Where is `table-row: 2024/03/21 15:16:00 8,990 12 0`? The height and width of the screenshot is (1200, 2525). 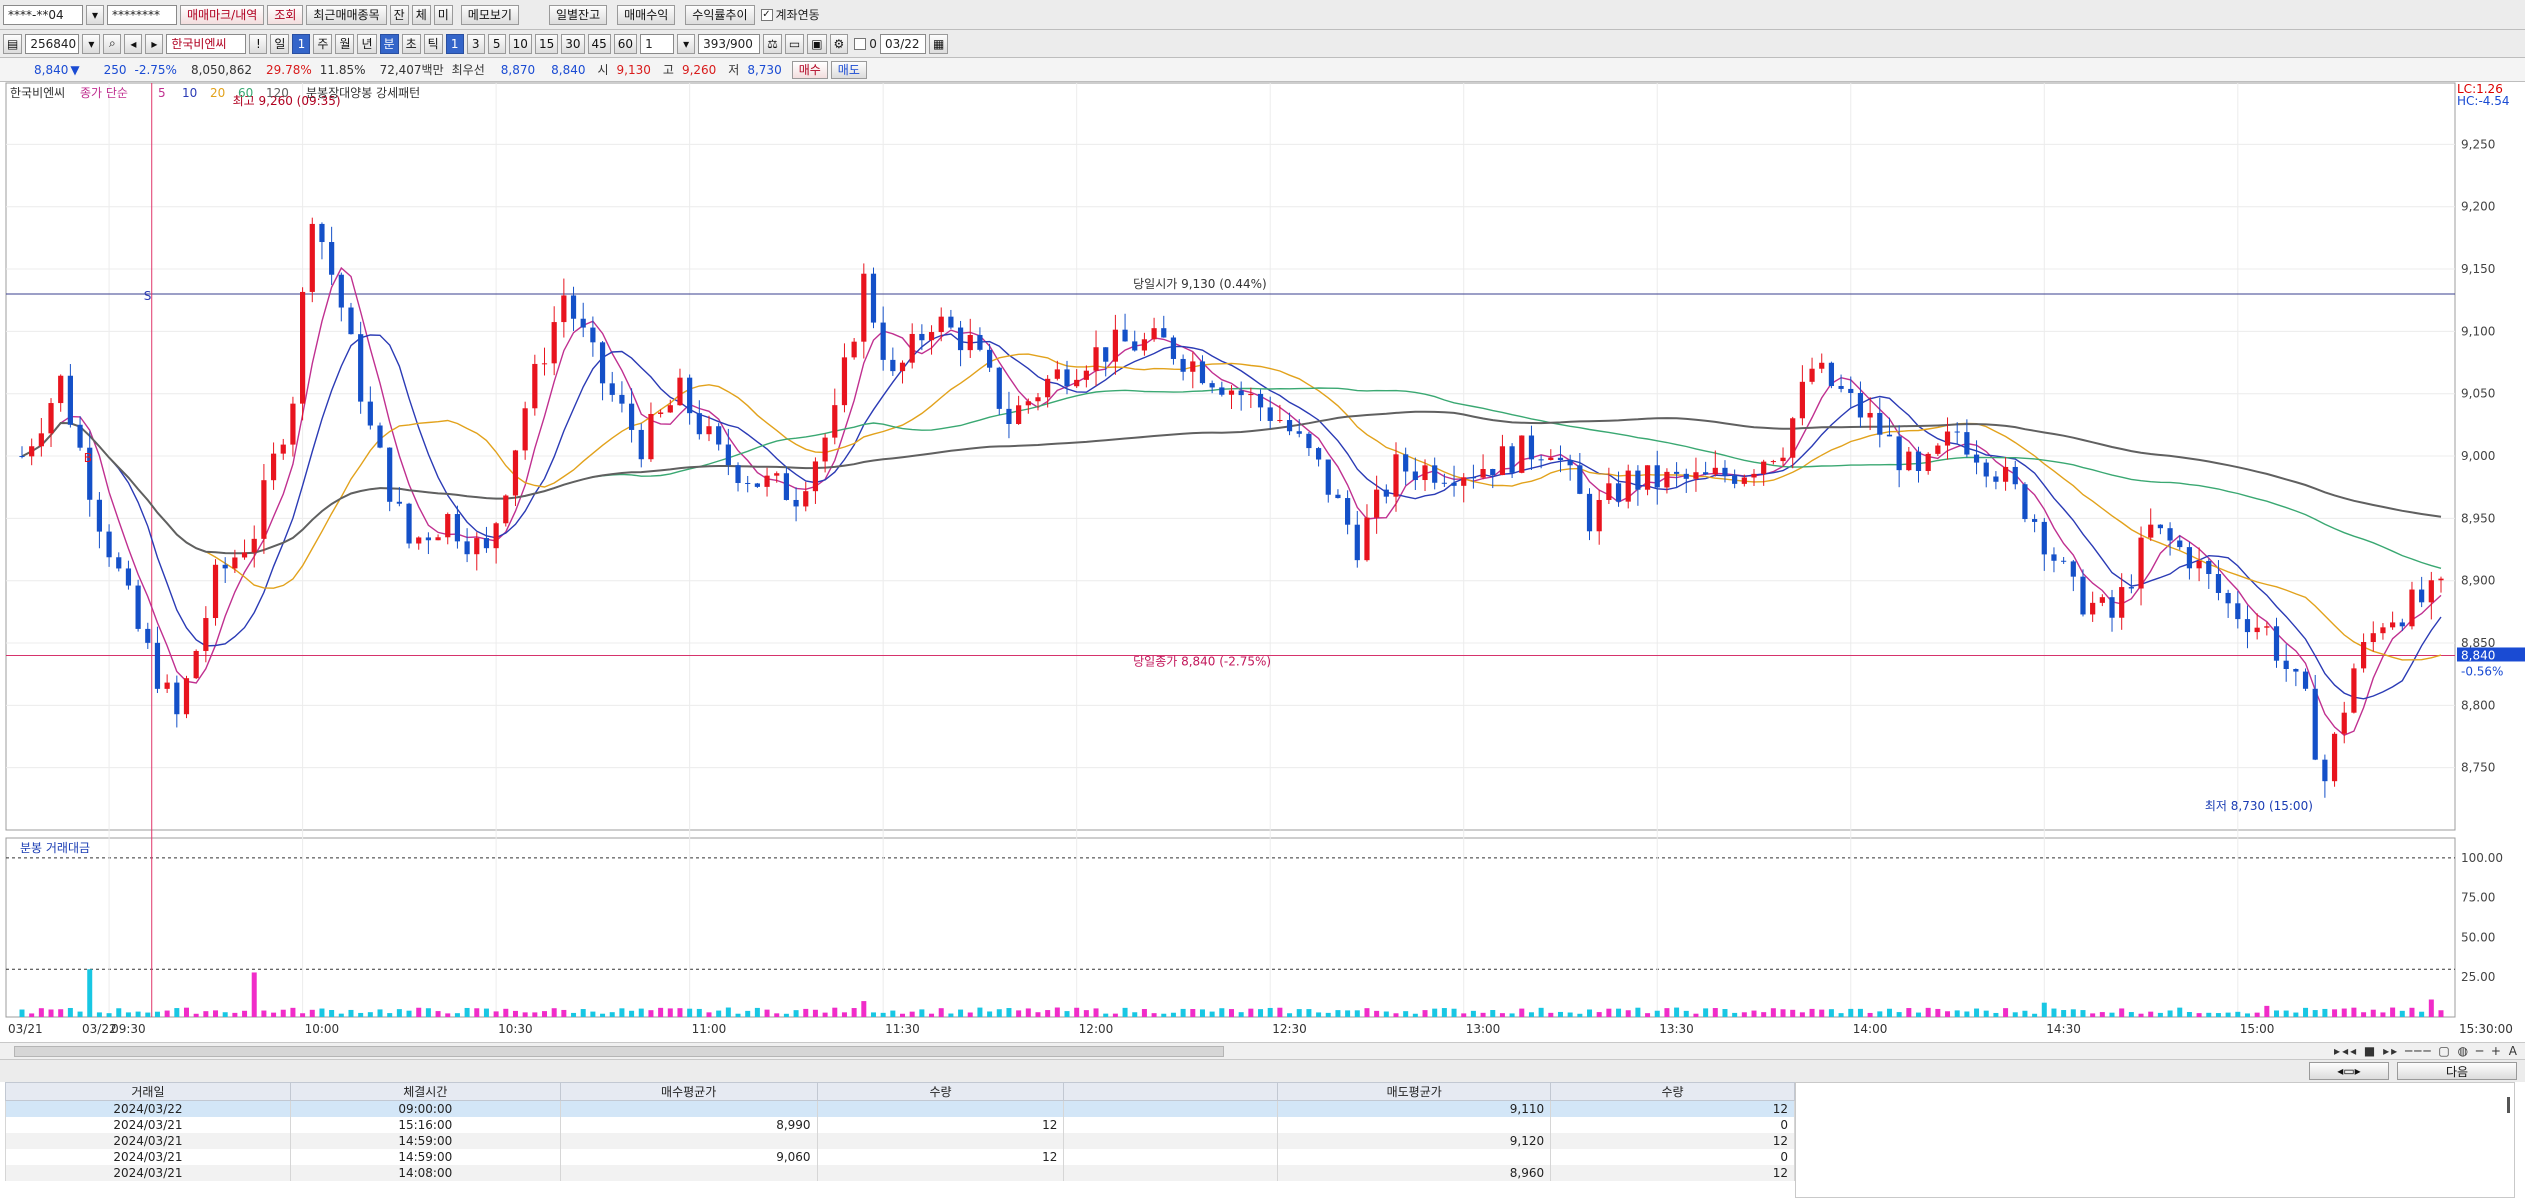
table-row: 2024/03/21 15:16:00 8,990 12 0 is located at coordinates (900, 1124).